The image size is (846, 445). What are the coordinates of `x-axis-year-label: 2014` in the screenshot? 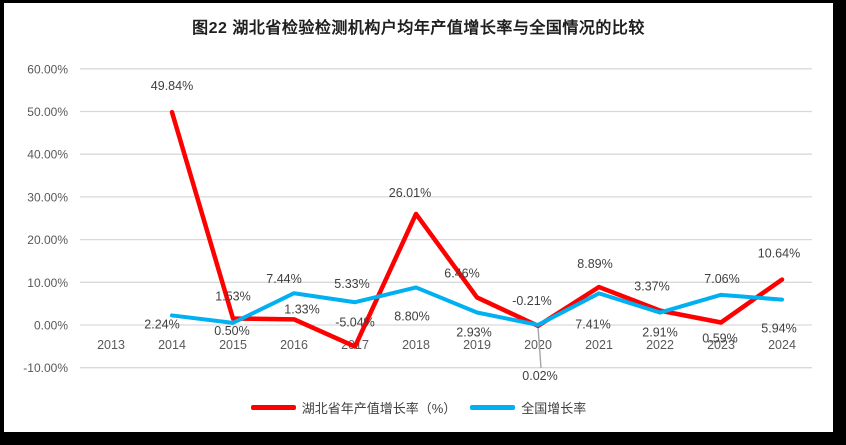 It's located at (172, 345).